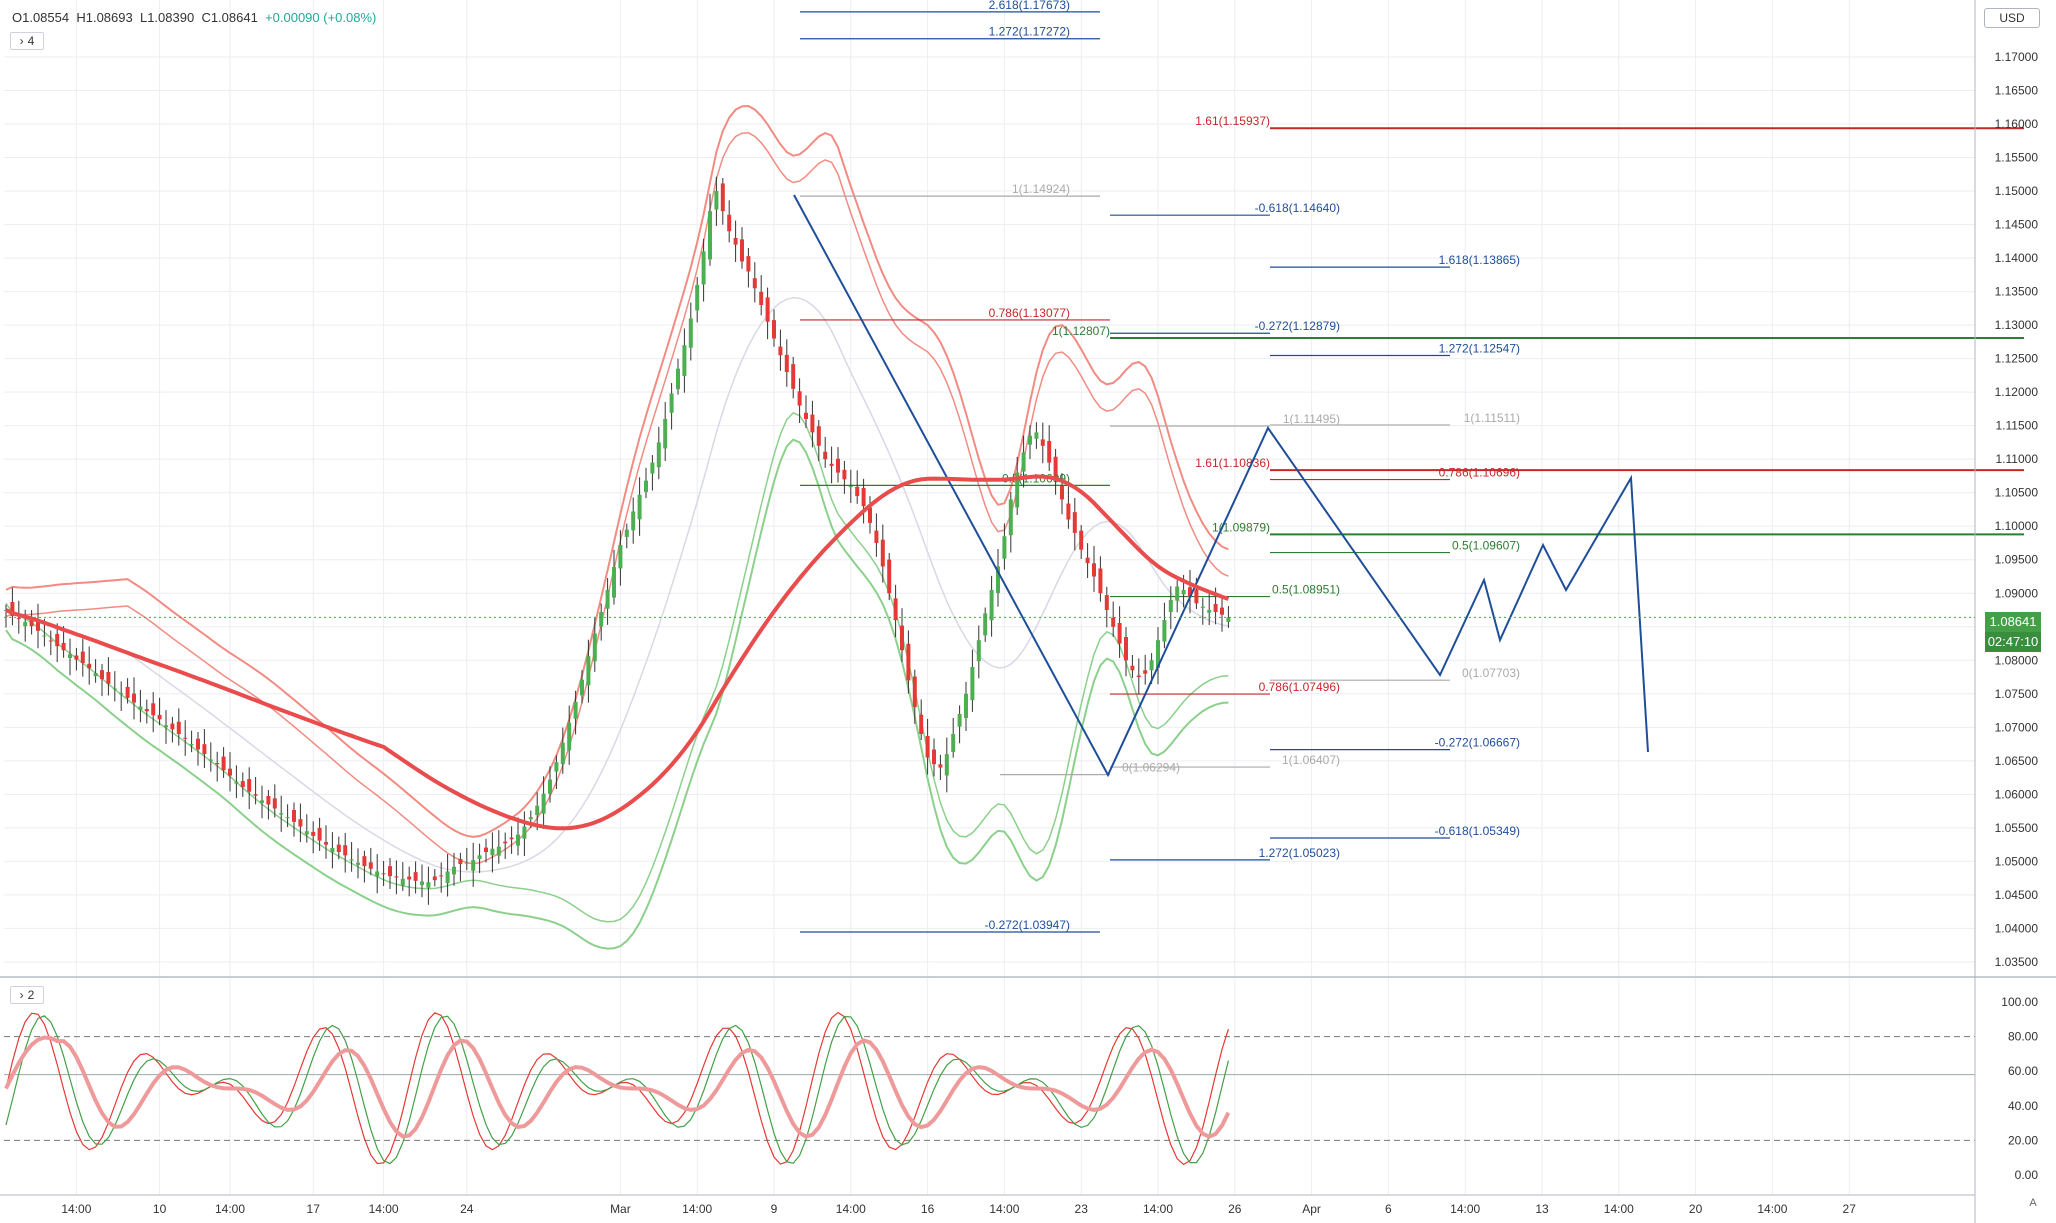  What do you see at coordinates (2017, 124) in the screenshot?
I see `price-tick-label: 1.16000` at bounding box center [2017, 124].